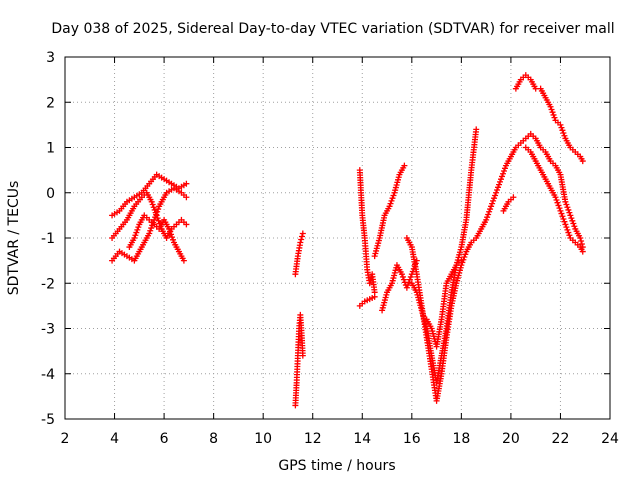 This screenshot has height=480, width=640. I want to click on y-tick-label: 3, so click(50, 58).